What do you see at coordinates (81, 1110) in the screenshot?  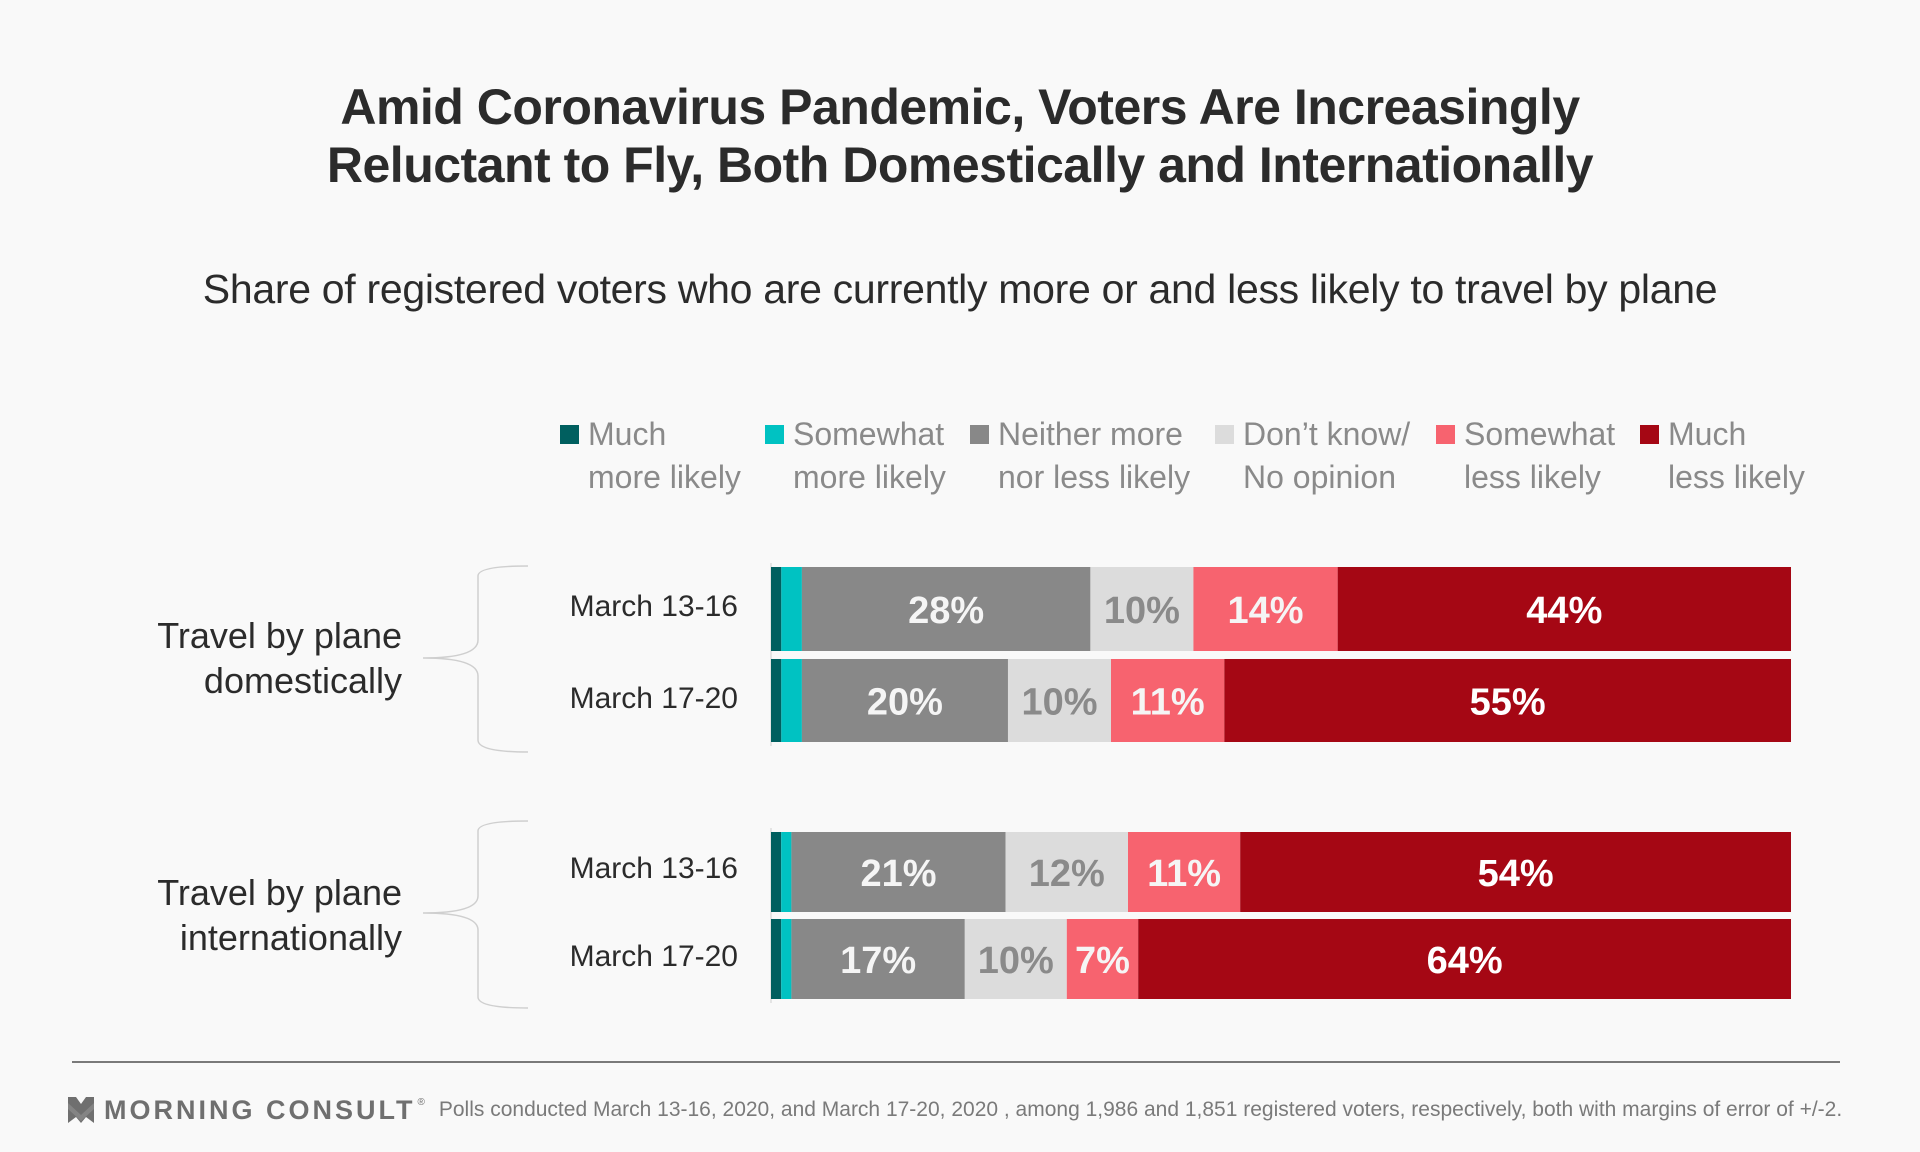 I see `morning-consult-logo-icon` at bounding box center [81, 1110].